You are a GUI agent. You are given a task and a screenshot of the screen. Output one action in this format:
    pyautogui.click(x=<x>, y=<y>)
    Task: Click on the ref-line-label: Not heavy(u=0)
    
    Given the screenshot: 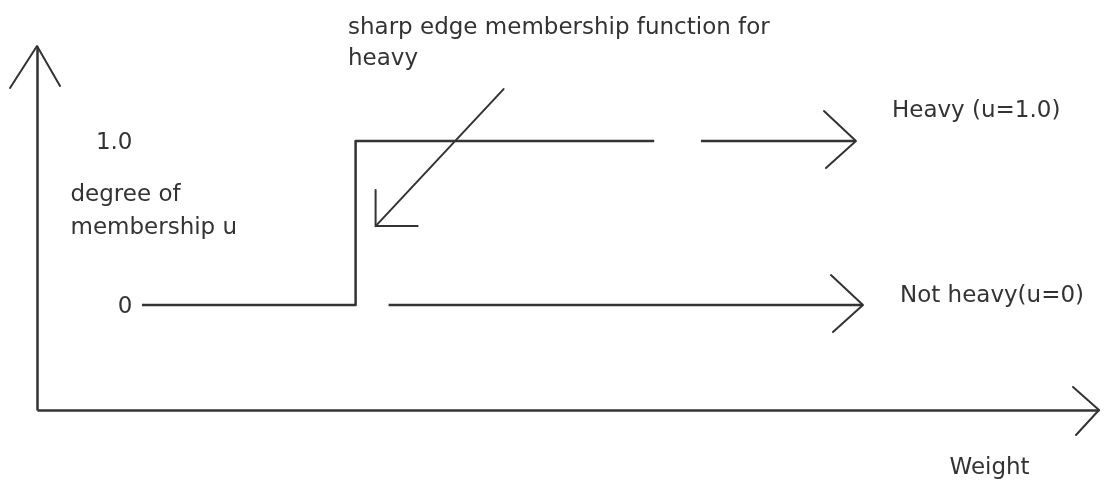 What is the action you would take?
    pyautogui.click(x=992, y=294)
    